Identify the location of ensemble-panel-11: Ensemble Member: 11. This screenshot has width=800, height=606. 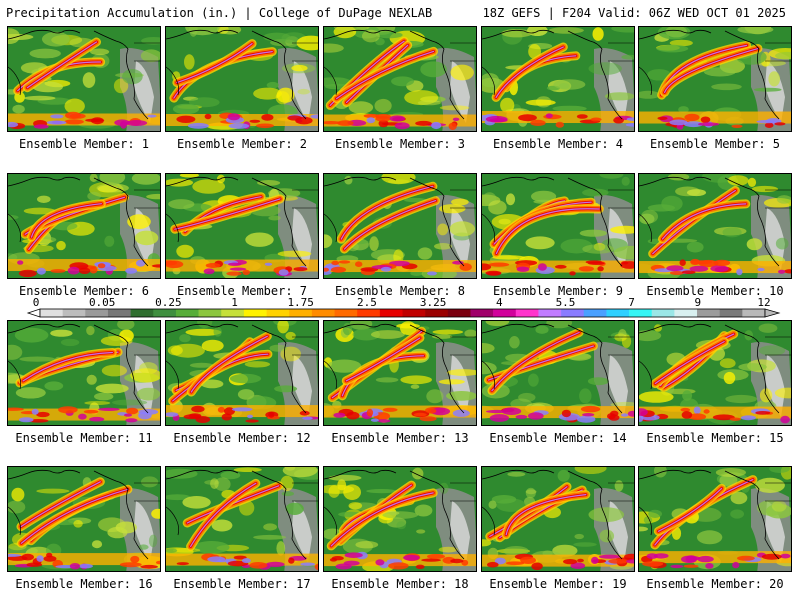
(84, 390).